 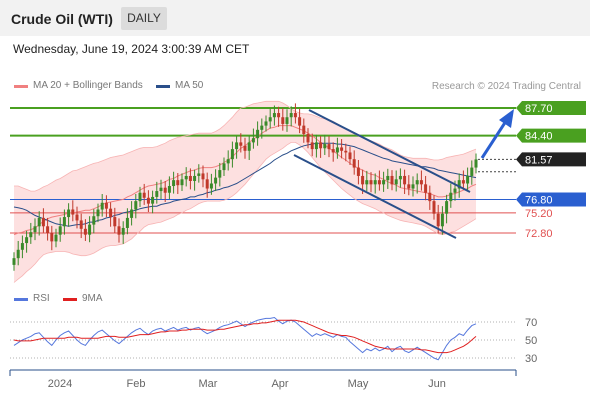 What do you see at coordinates (208, 384) in the screenshot?
I see `x-tick-Mar: Mar` at bounding box center [208, 384].